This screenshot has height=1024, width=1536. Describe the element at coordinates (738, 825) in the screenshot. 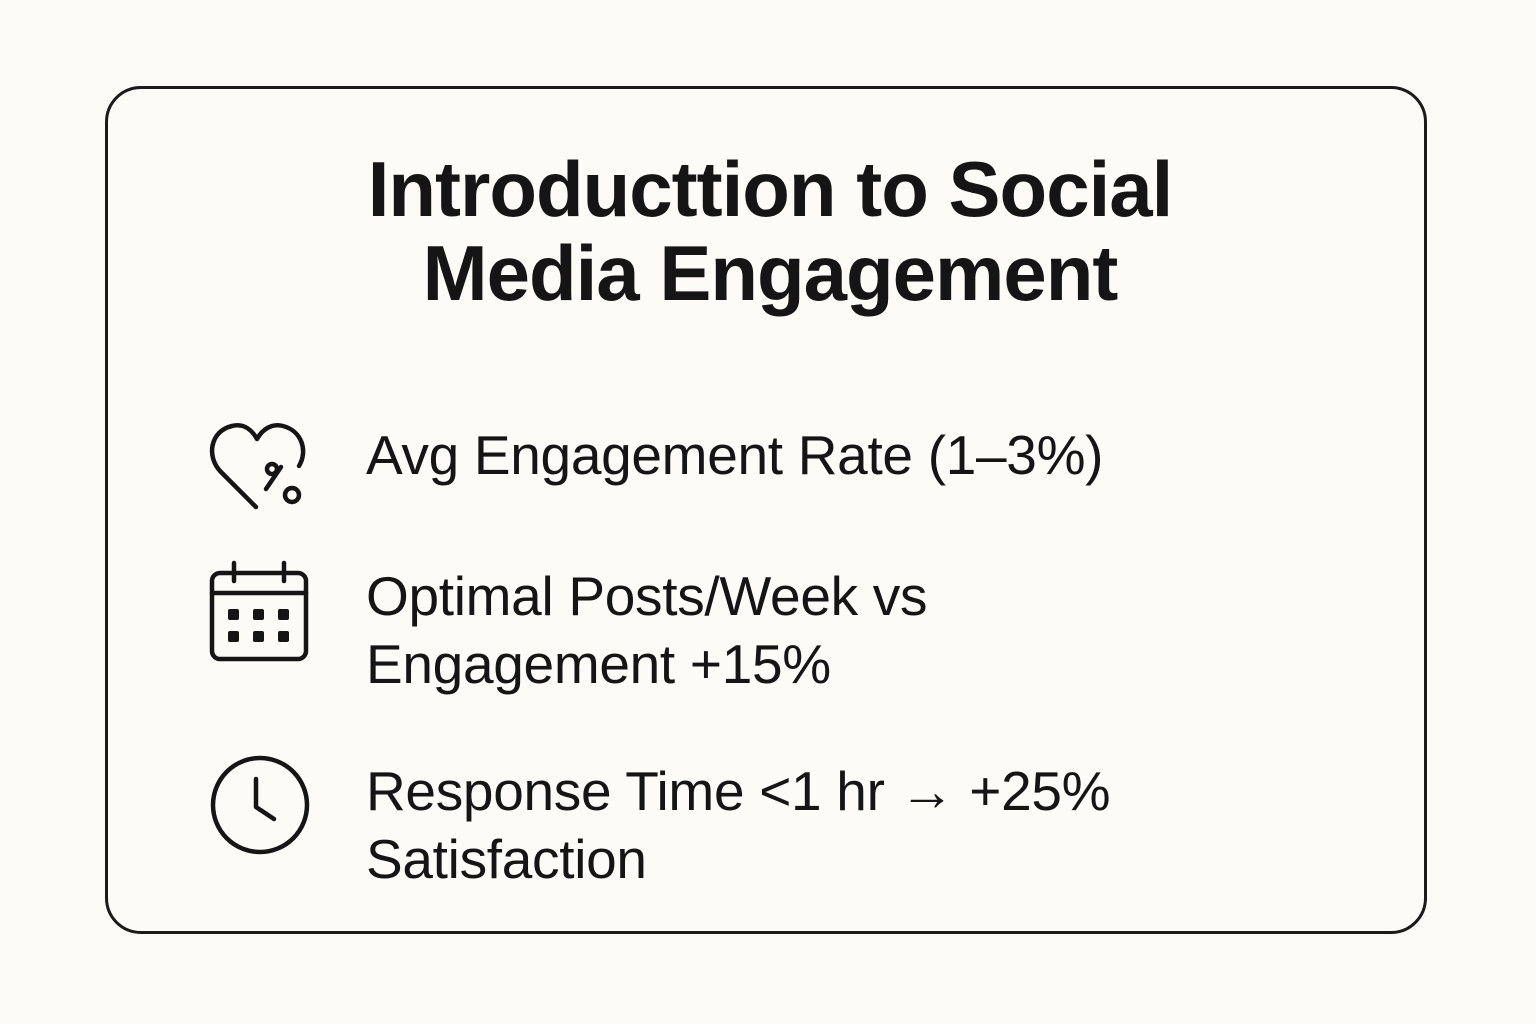

I see `stat-label-response-time: Response Time <1 hr → +25% Satisfaction` at that location.